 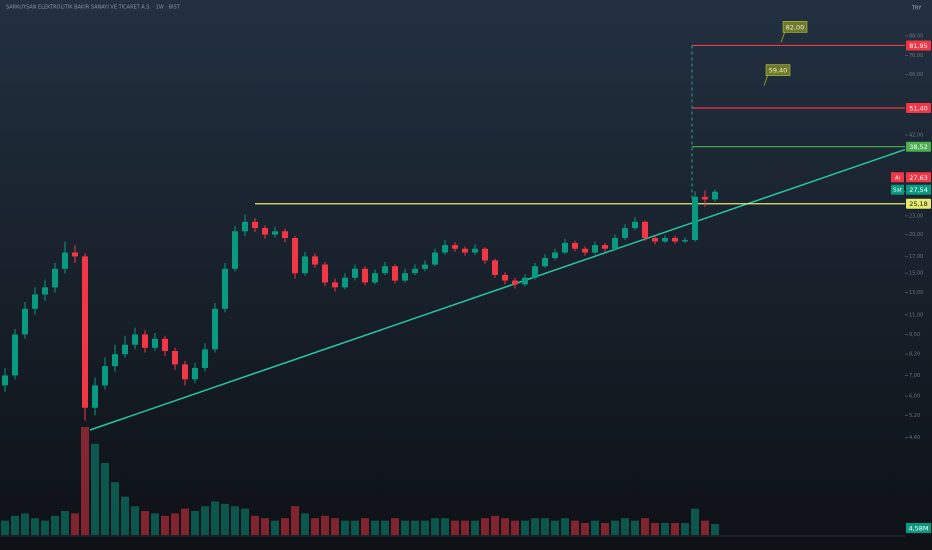 I want to click on level-label: 81,95, so click(x=918, y=46).